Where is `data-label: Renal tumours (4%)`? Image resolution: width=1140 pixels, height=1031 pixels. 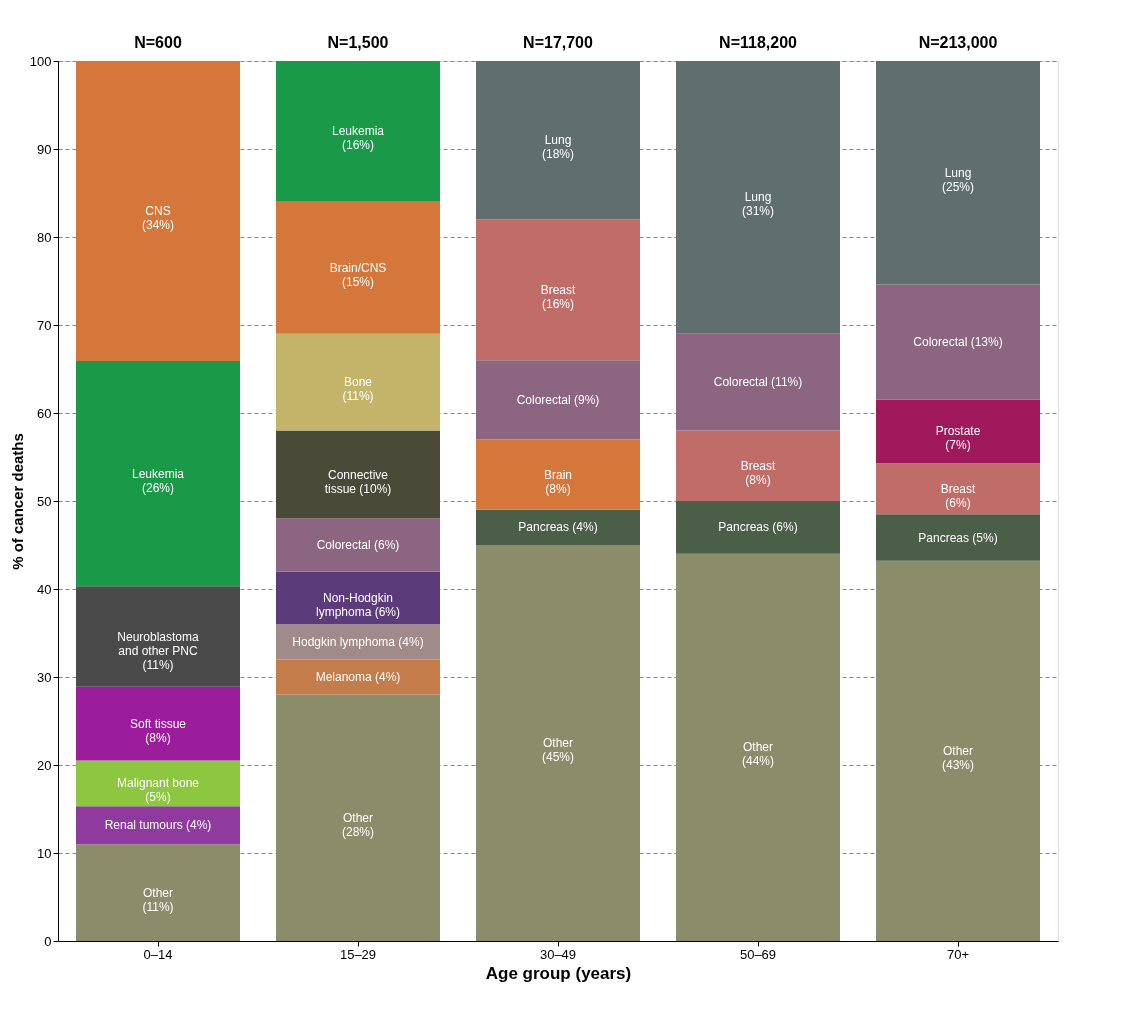
data-label: Renal tumours (4%) is located at coordinates (158, 825).